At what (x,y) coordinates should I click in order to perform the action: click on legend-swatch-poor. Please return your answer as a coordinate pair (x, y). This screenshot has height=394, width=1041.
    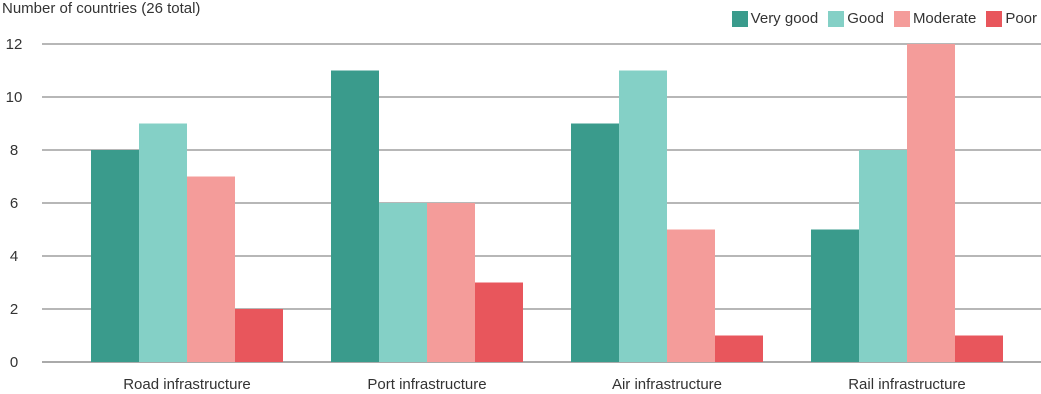
    Looking at the image, I should click on (994, 18).